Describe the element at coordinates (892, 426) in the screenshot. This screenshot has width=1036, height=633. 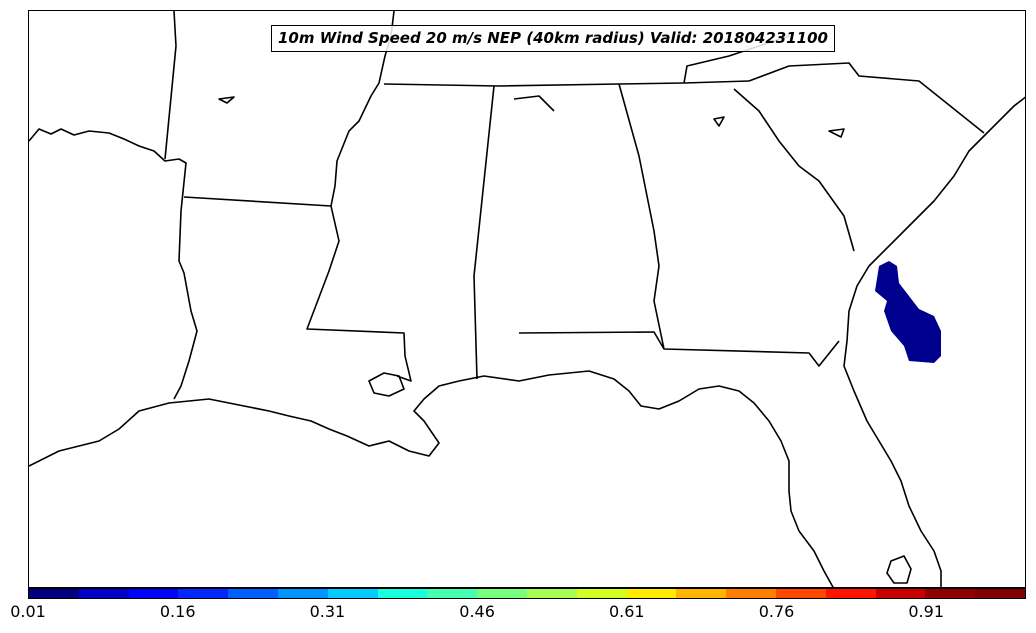
I see `atlantic-coast-florida` at that location.